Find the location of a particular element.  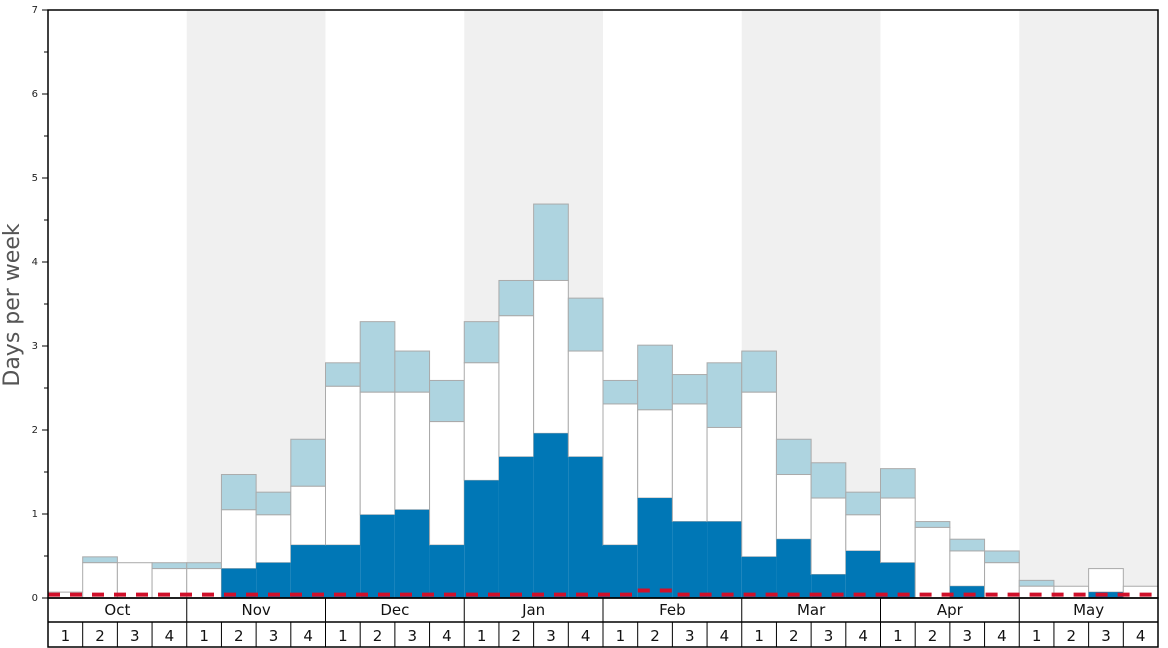

y-axis-label: Days per week is located at coordinates (12, 304).